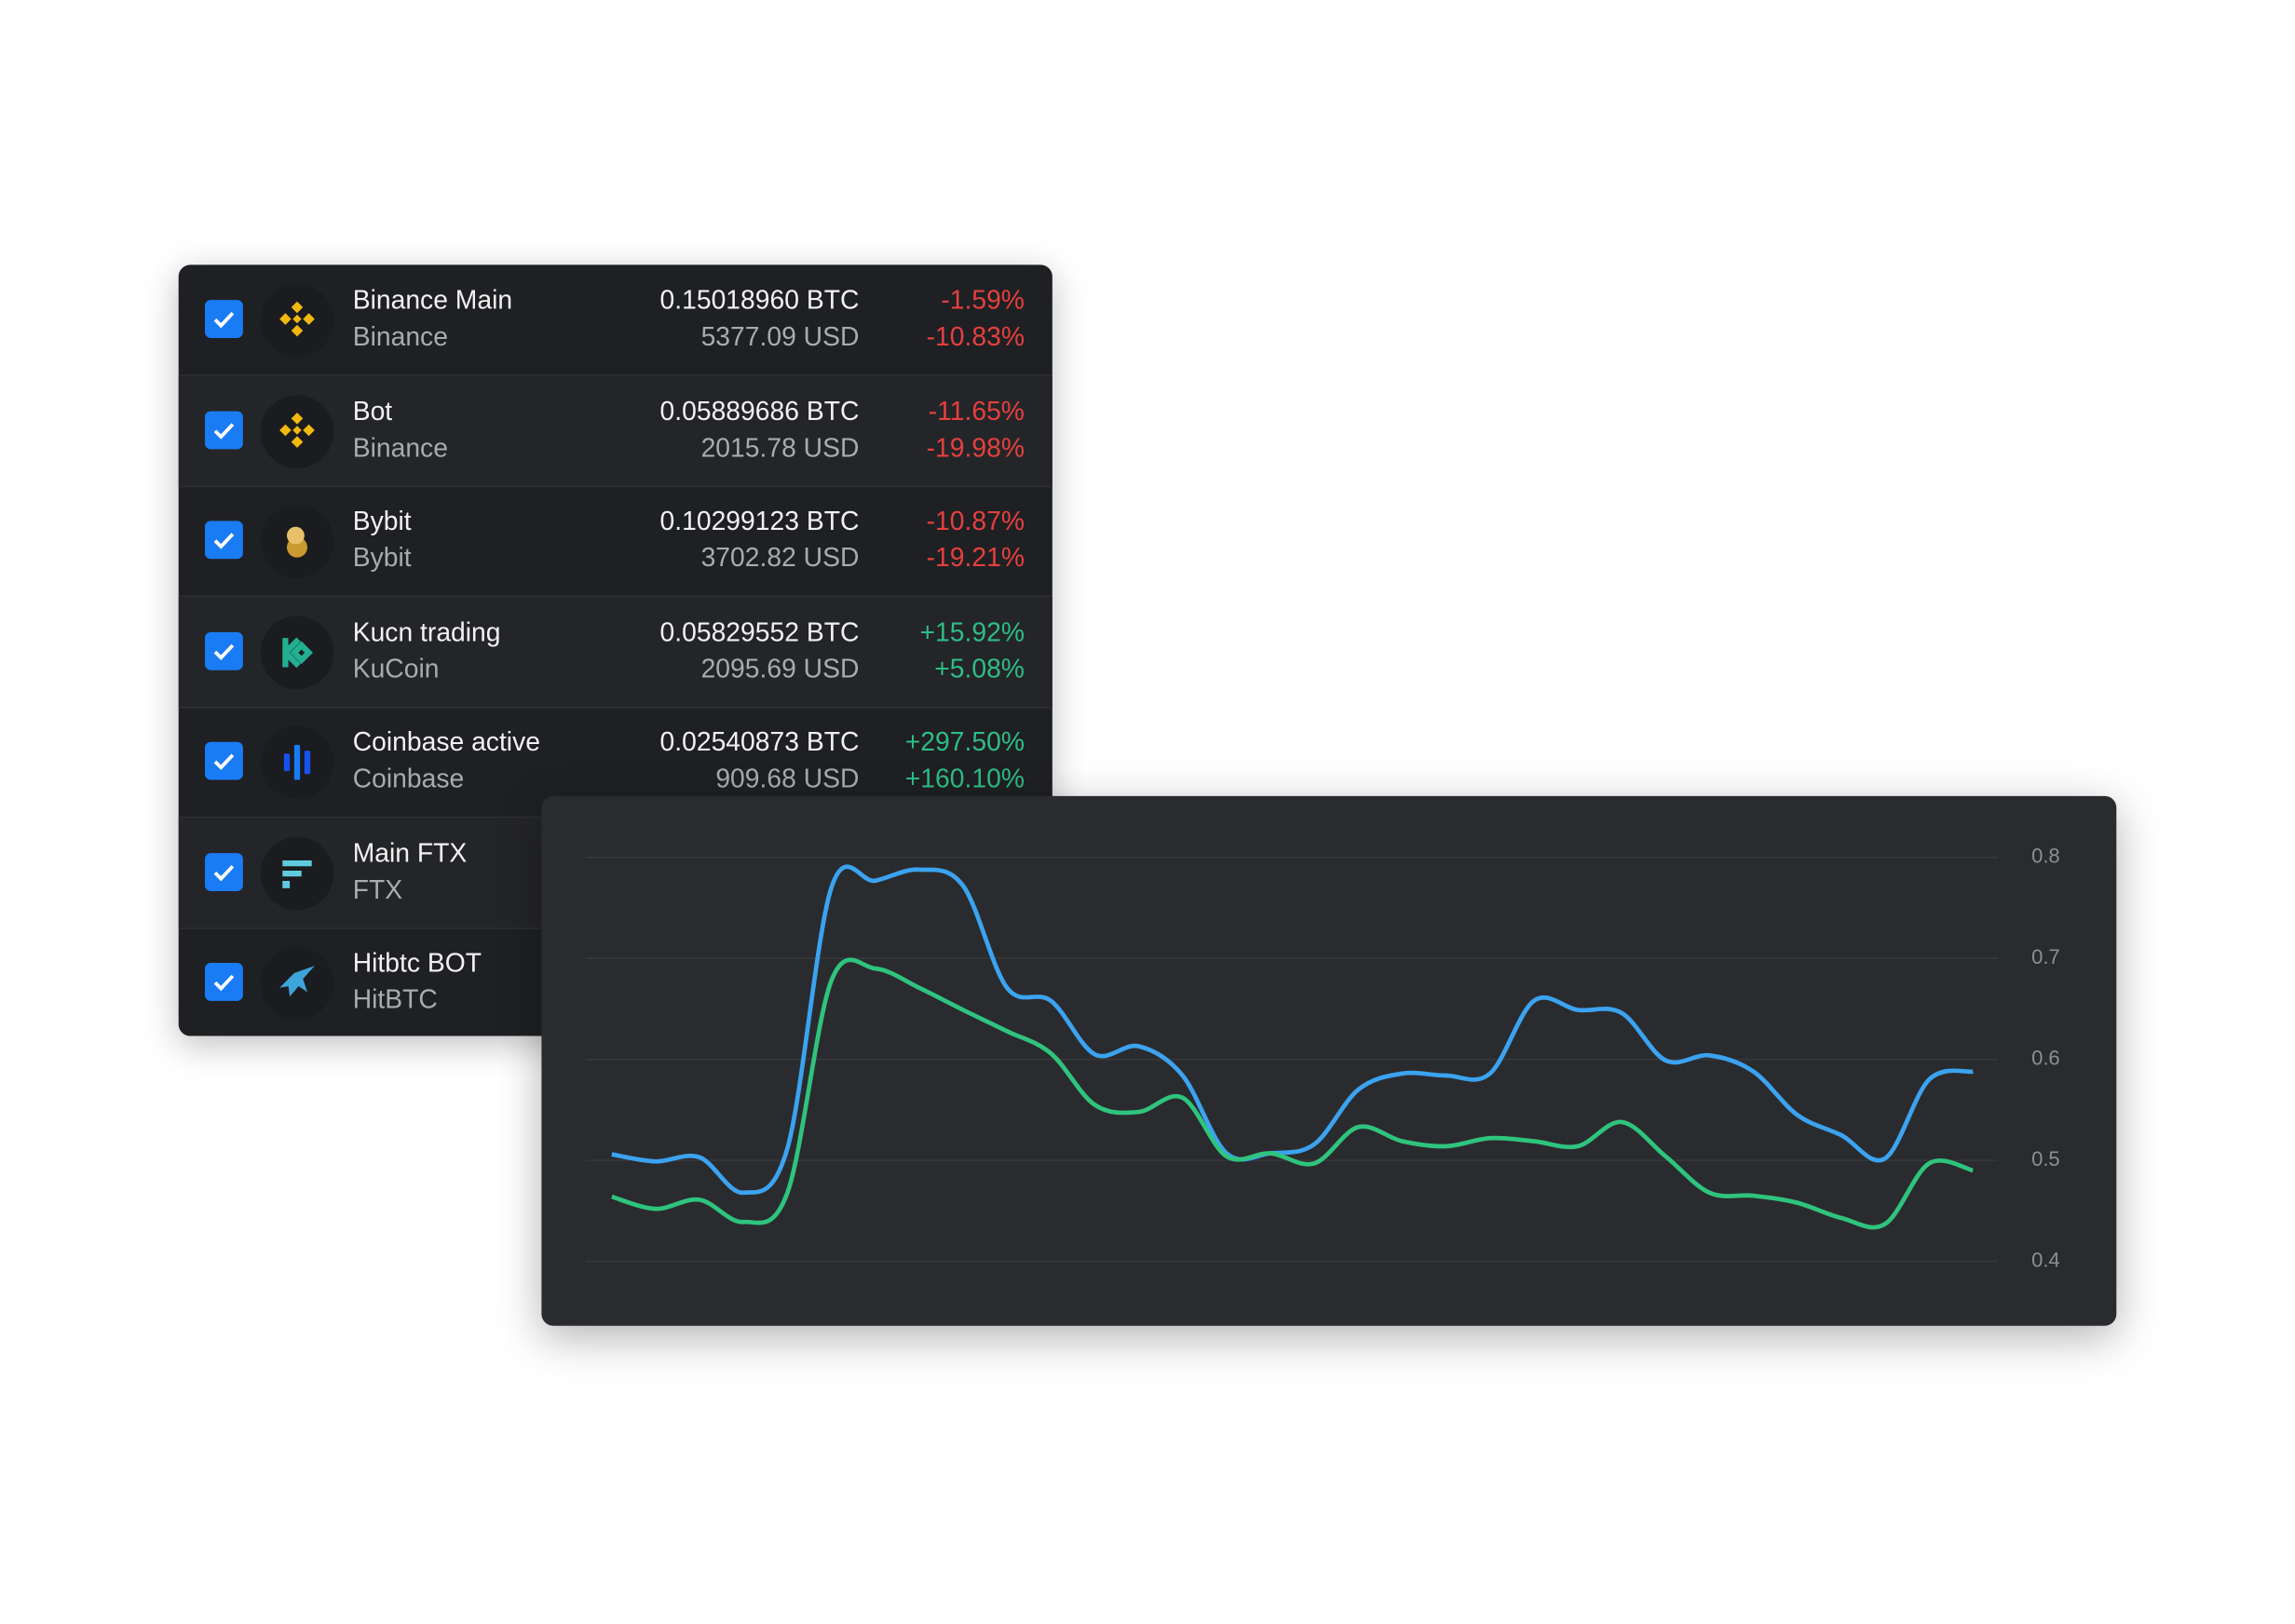 This screenshot has height=1624, width=2295. What do you see at coordinates (446, 741) in the screenshot?
I see `account-name: Coinbase active` at bounding box center [446, 741].